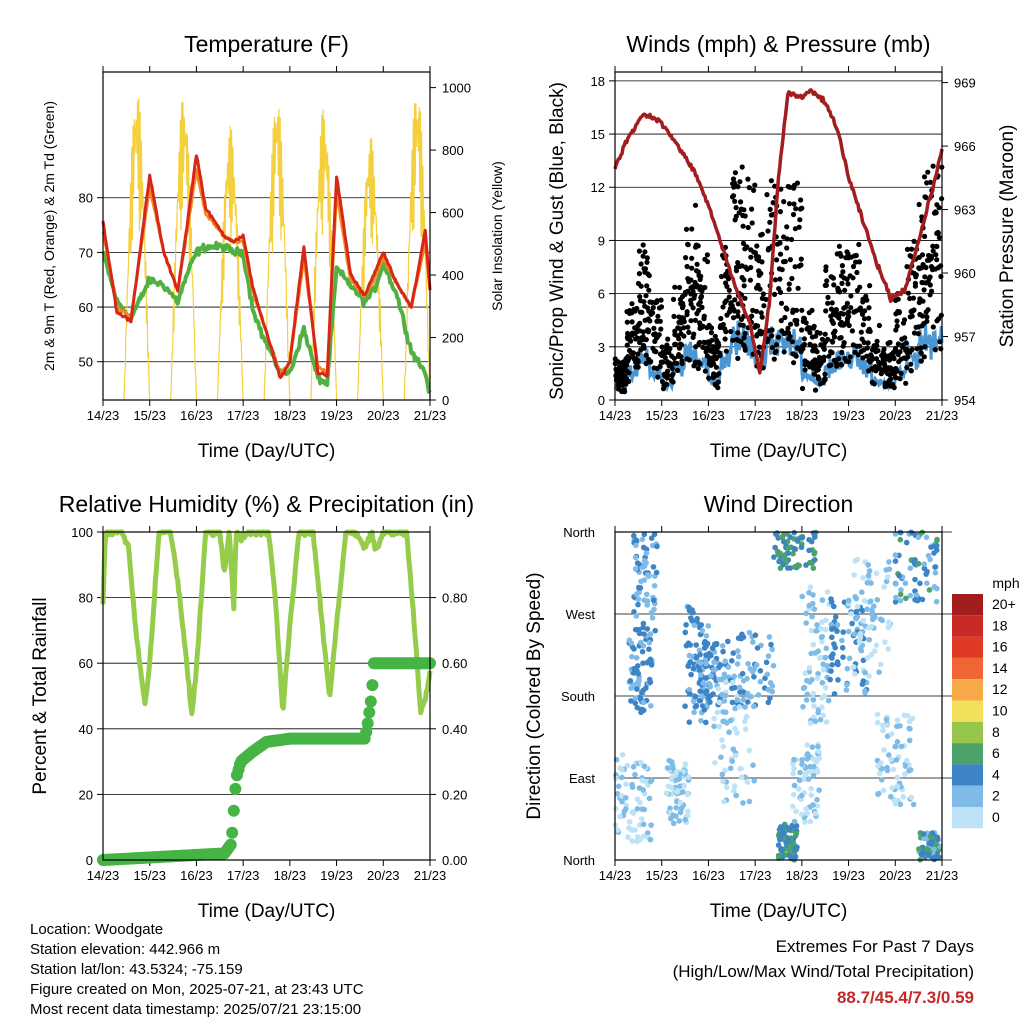  Describe the element at coordinates (266, 623) in the screenshot. I see `humidity-line` at that location.